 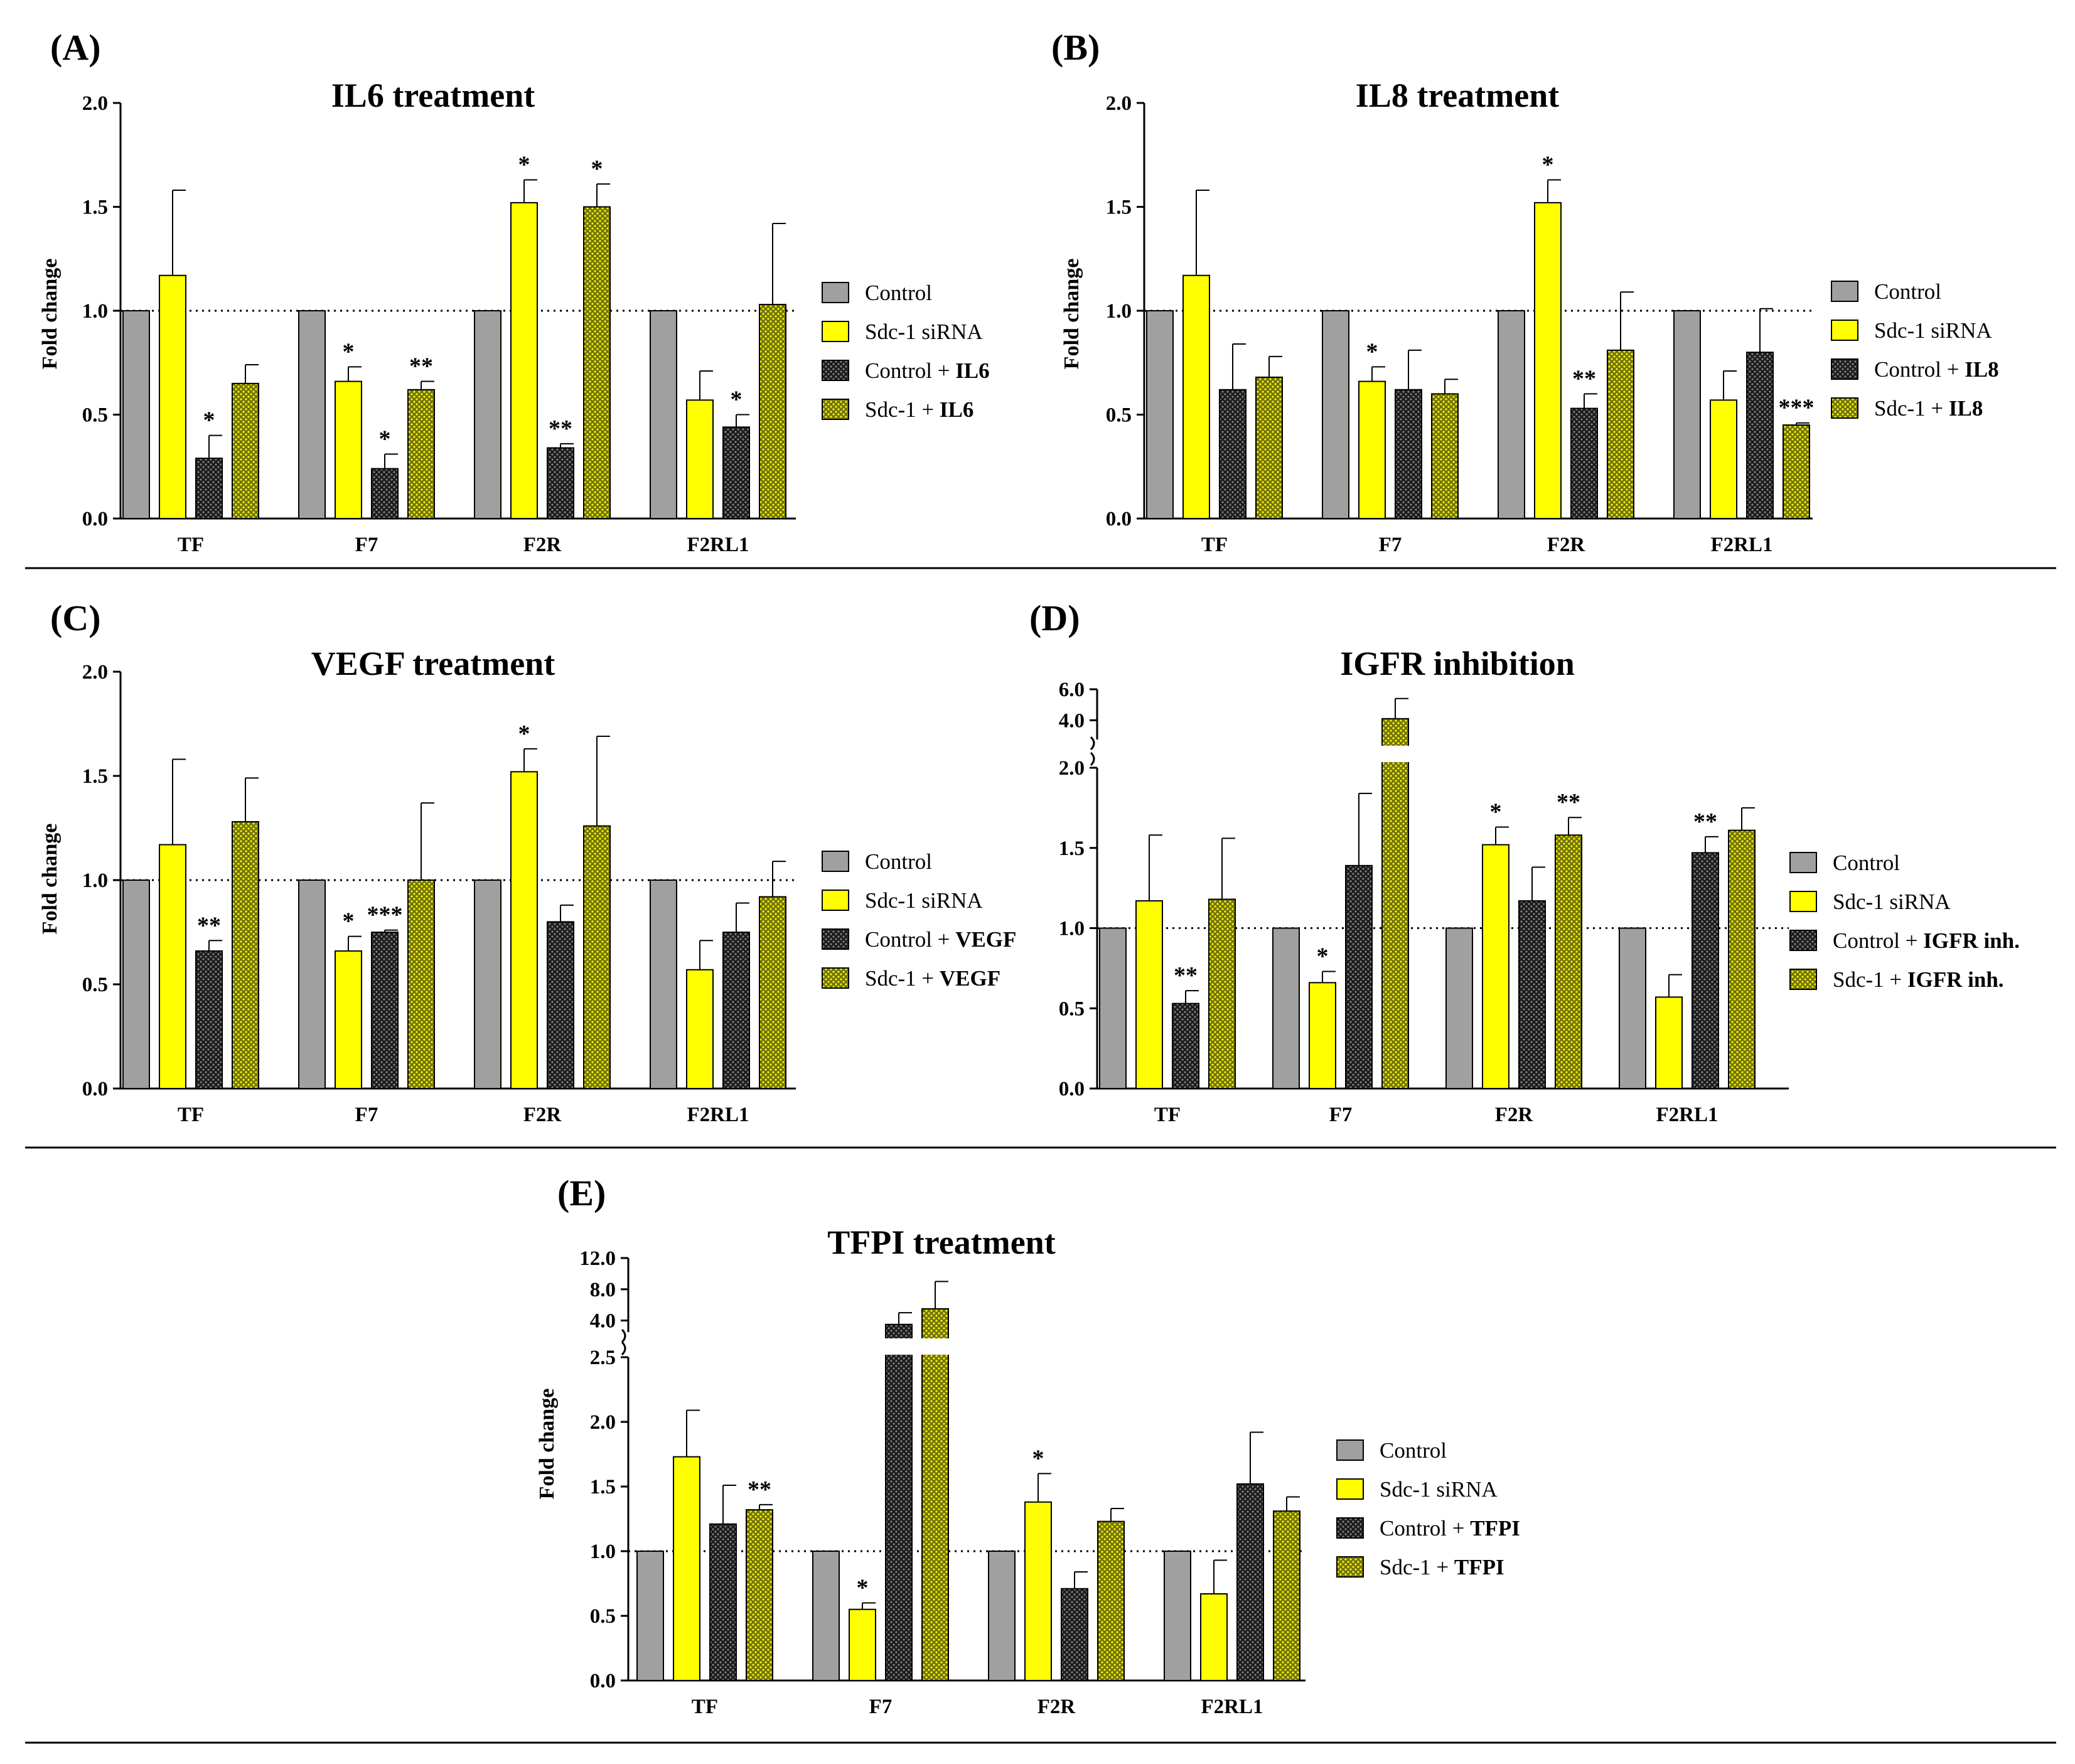 I want to click on panel-title: VEGF treatment, so click(x=433, y=663).